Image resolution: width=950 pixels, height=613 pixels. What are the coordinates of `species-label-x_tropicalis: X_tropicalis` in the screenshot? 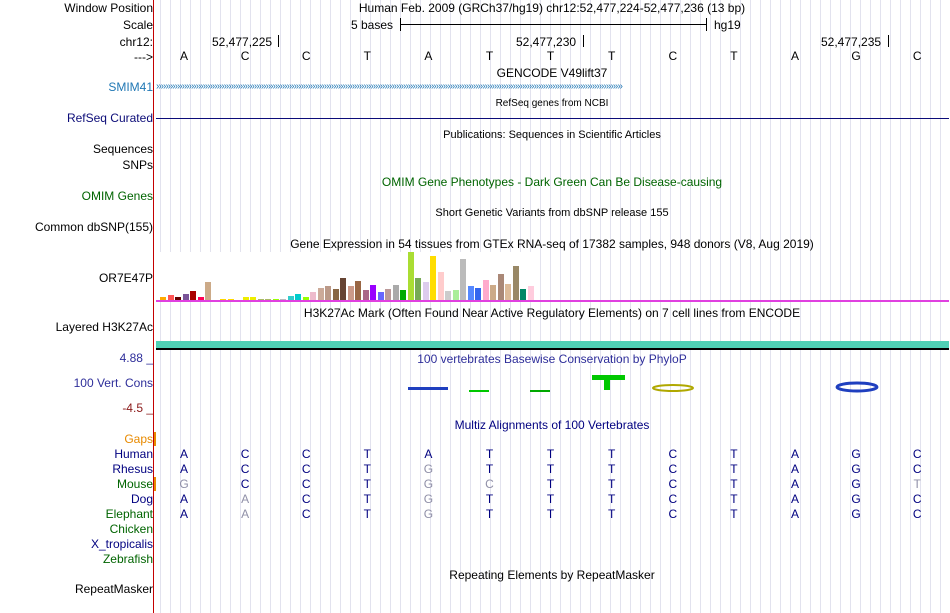 It's located at (121, 544).